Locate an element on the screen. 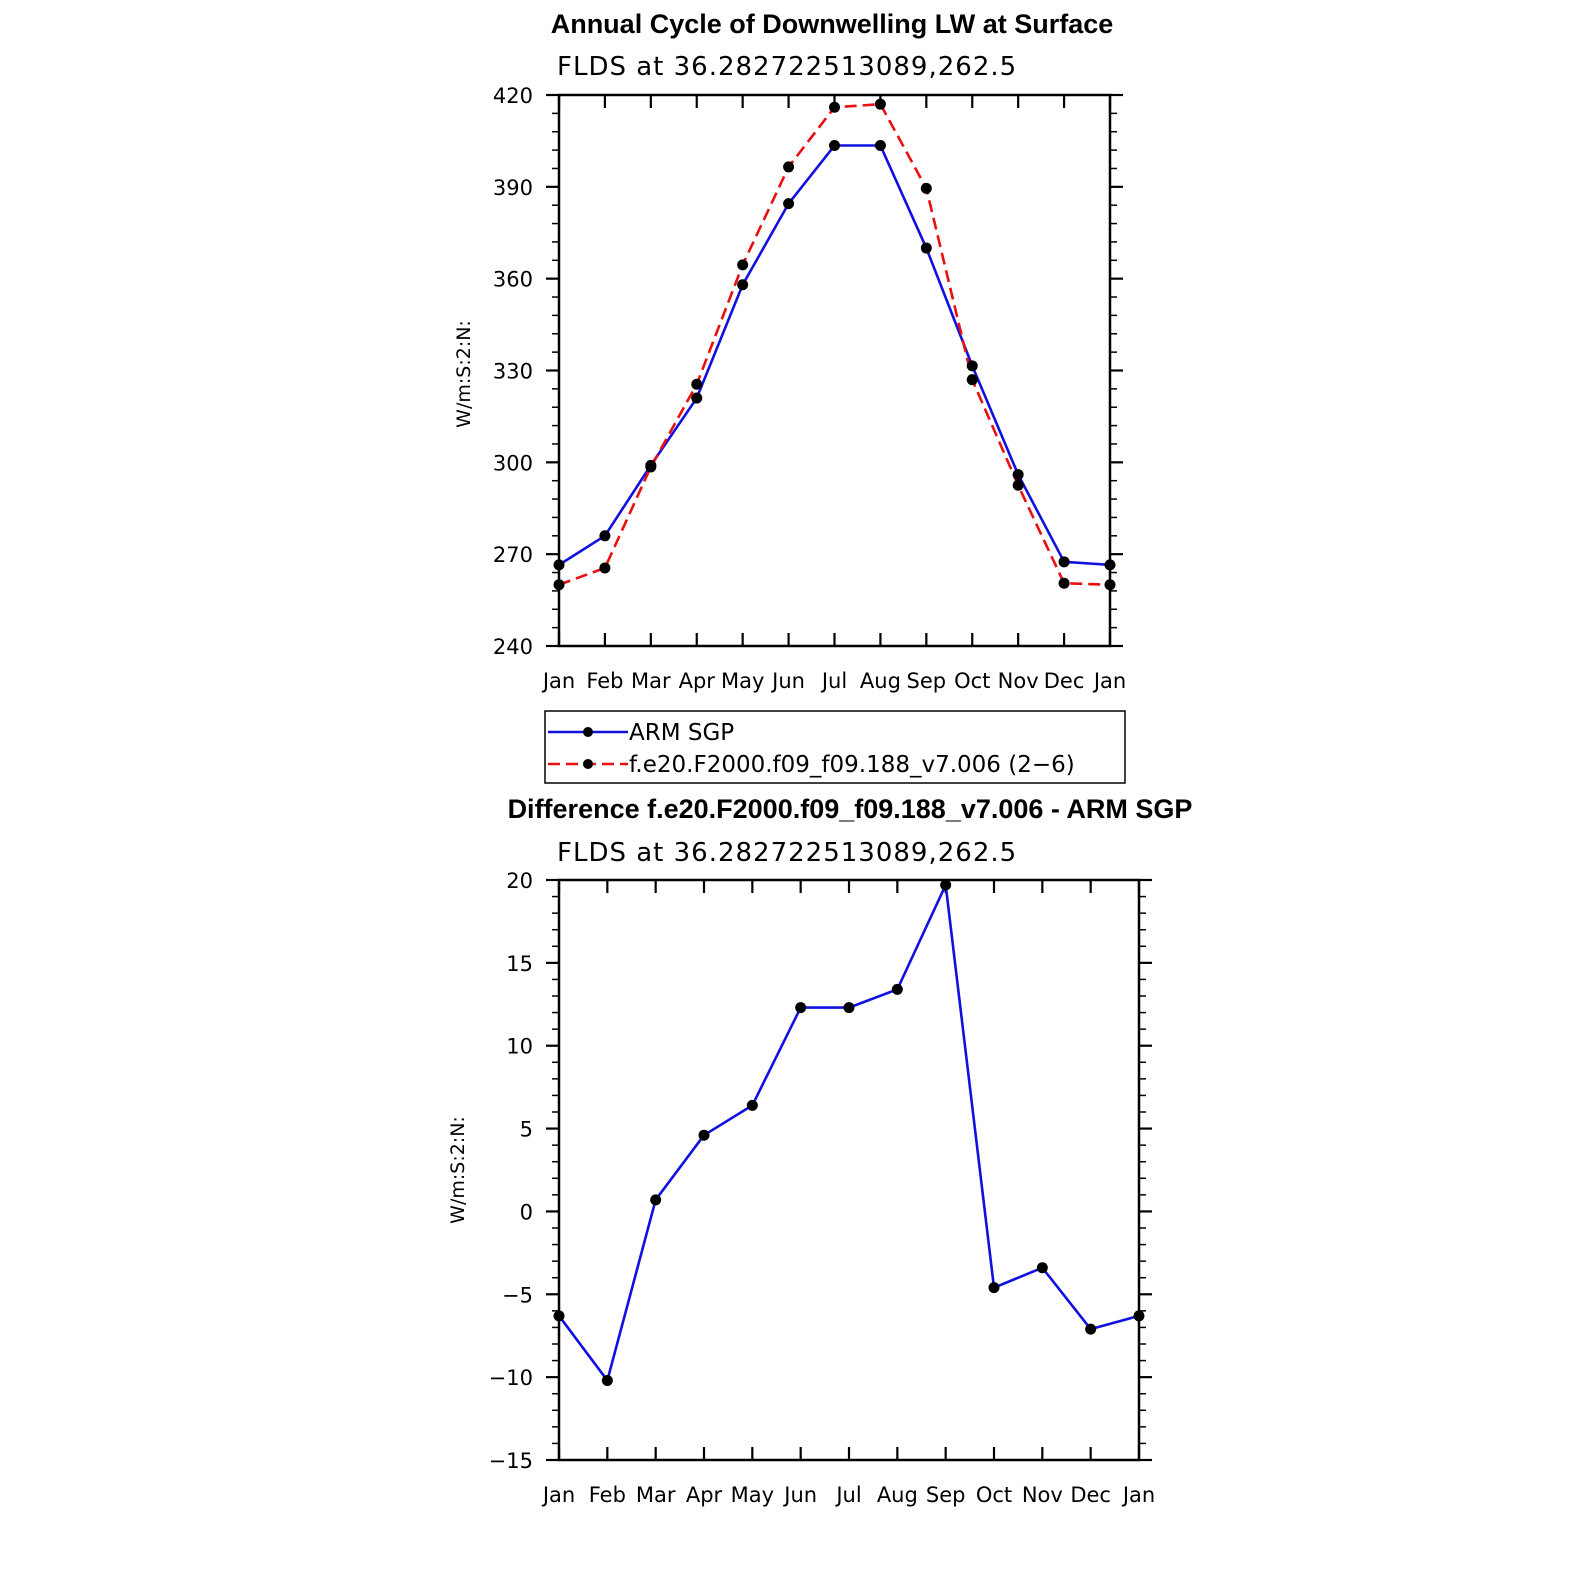 This screenshot has width=1574, height=1574. chart1-x-tick-label: Feb is located at coordinates (604, 681).